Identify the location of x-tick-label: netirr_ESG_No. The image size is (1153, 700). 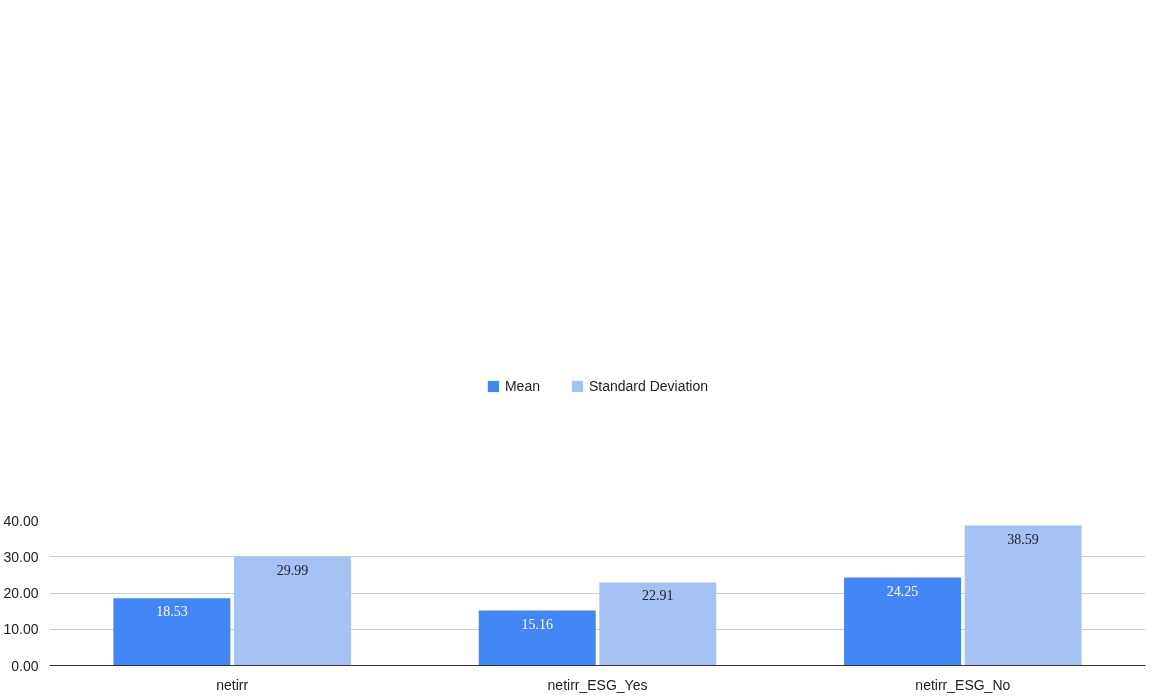
(963, 684).